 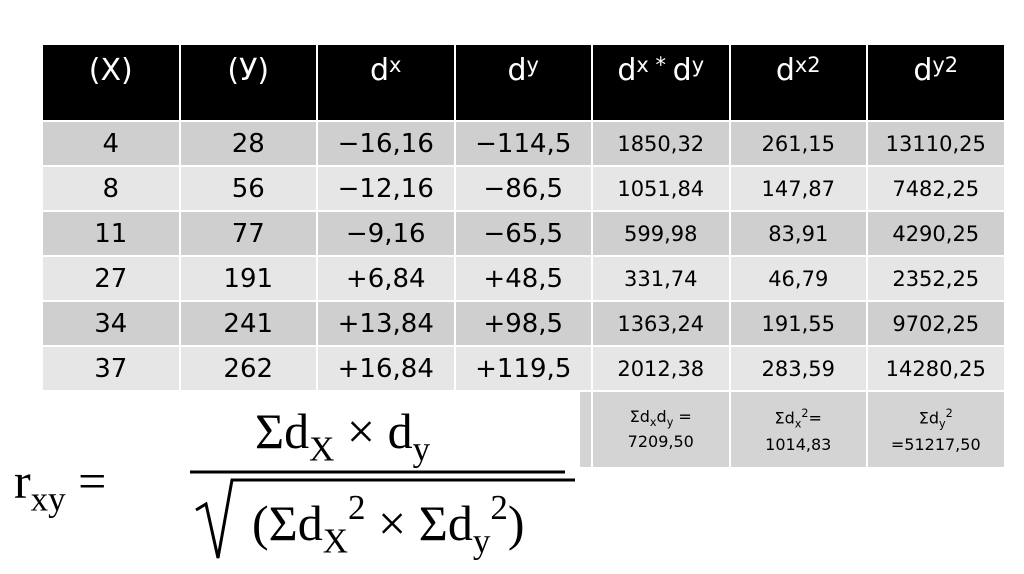 I want to click on table-cell: −65,5, so click(x=524, y=234).